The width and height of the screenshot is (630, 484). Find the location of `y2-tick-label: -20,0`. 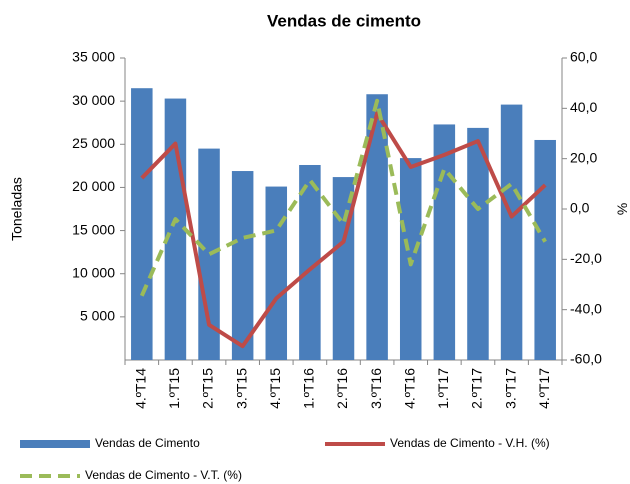

y2-tick-label: -20,0 is located at coordinates (586, 258).